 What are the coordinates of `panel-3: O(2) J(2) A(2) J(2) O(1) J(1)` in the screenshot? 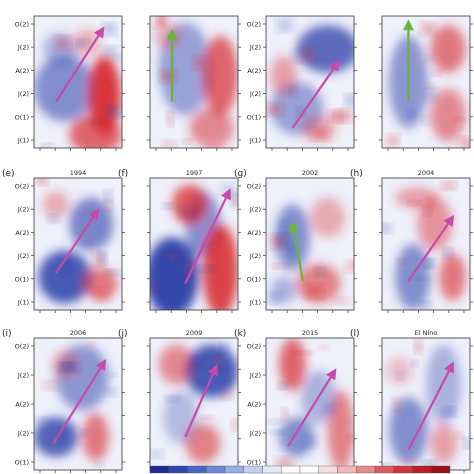 It's located at (302, 83).